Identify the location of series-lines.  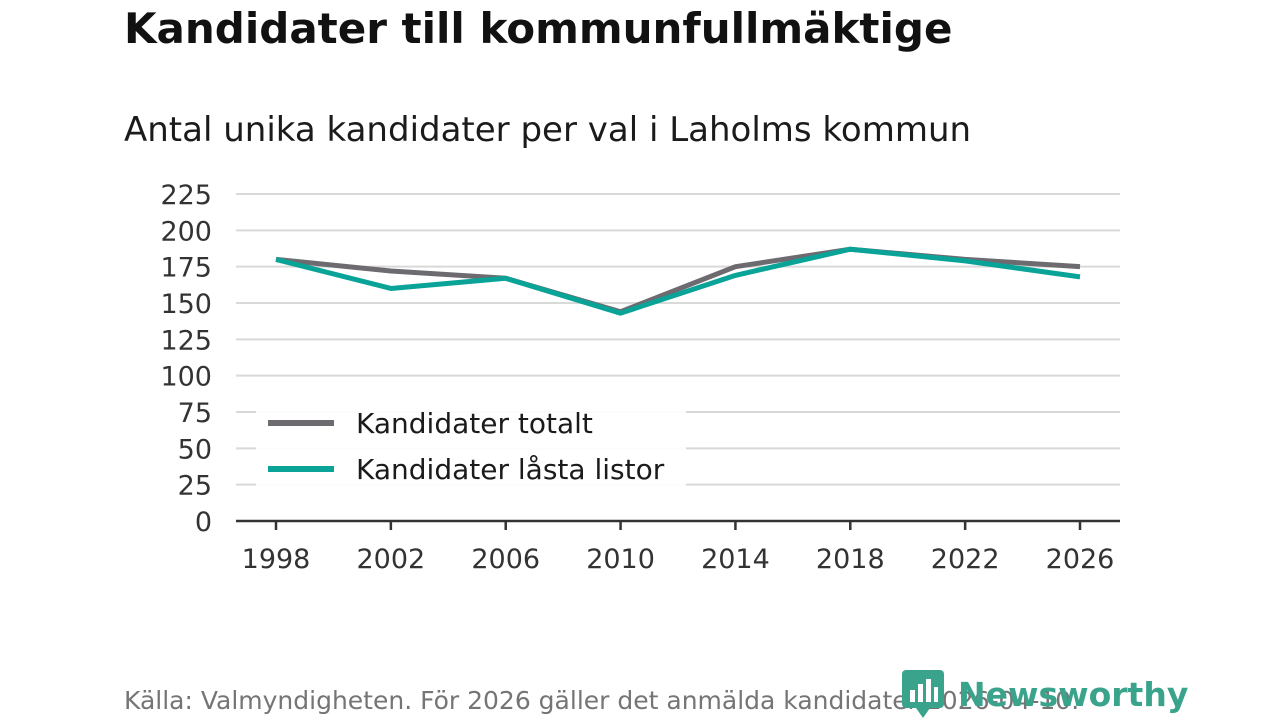
(678, 281).